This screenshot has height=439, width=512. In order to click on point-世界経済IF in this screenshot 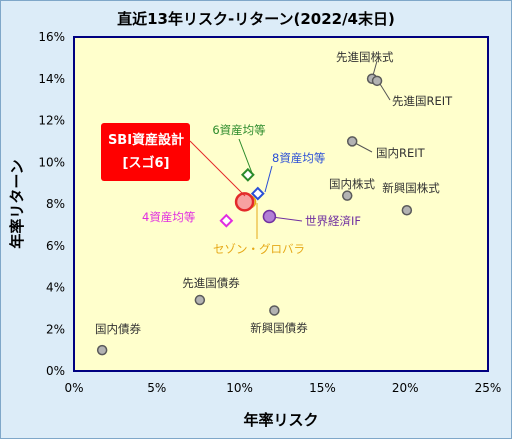, I will do `click(269, 216)`.